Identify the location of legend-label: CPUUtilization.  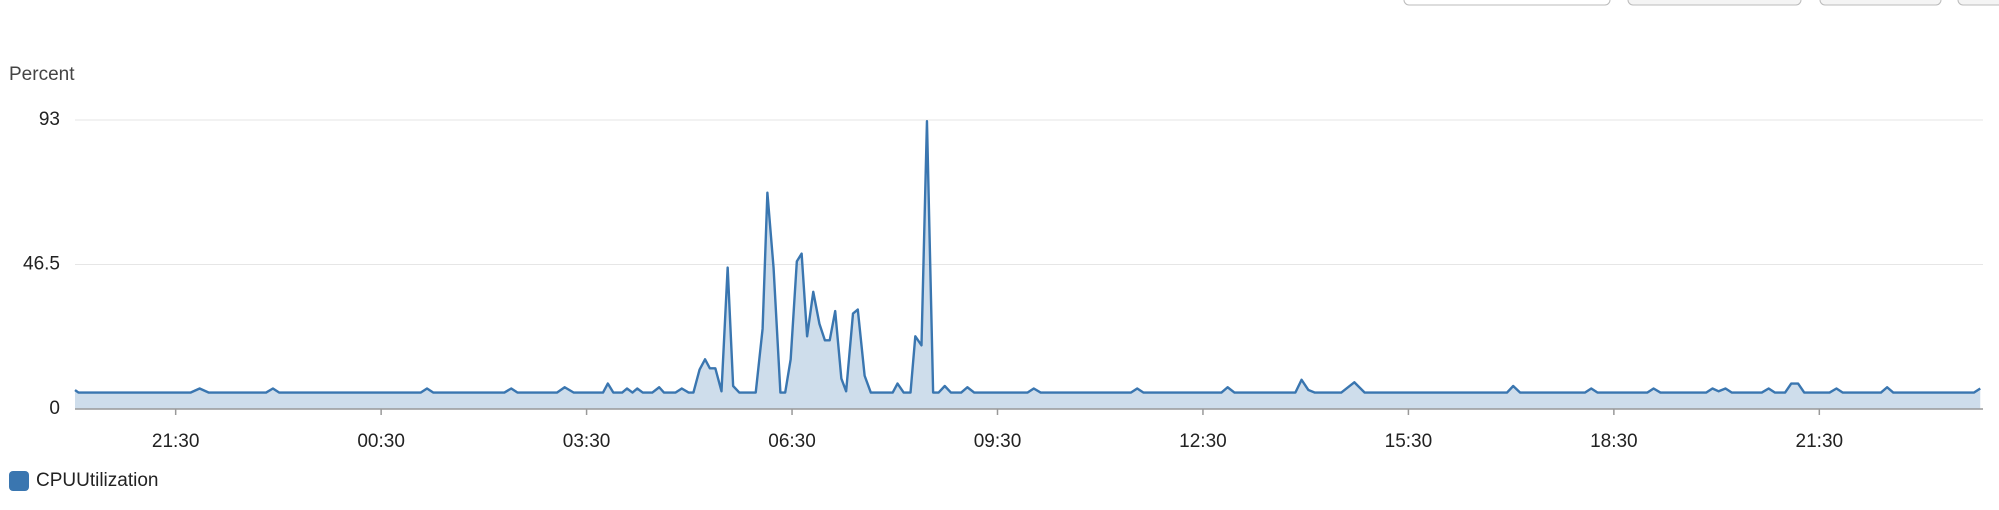
(97, 480).